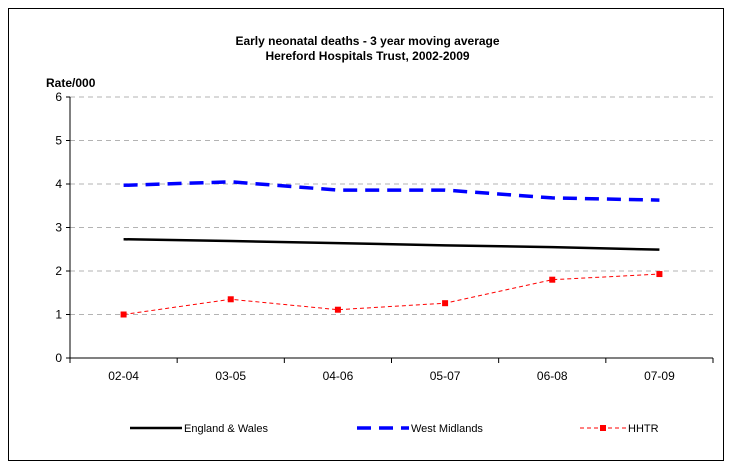 The image size is (735, 470). What do you see at coordinates (447, 429) in the screenshot?
I see `legend-label: West Midlands` at bounding box center [447, 429].